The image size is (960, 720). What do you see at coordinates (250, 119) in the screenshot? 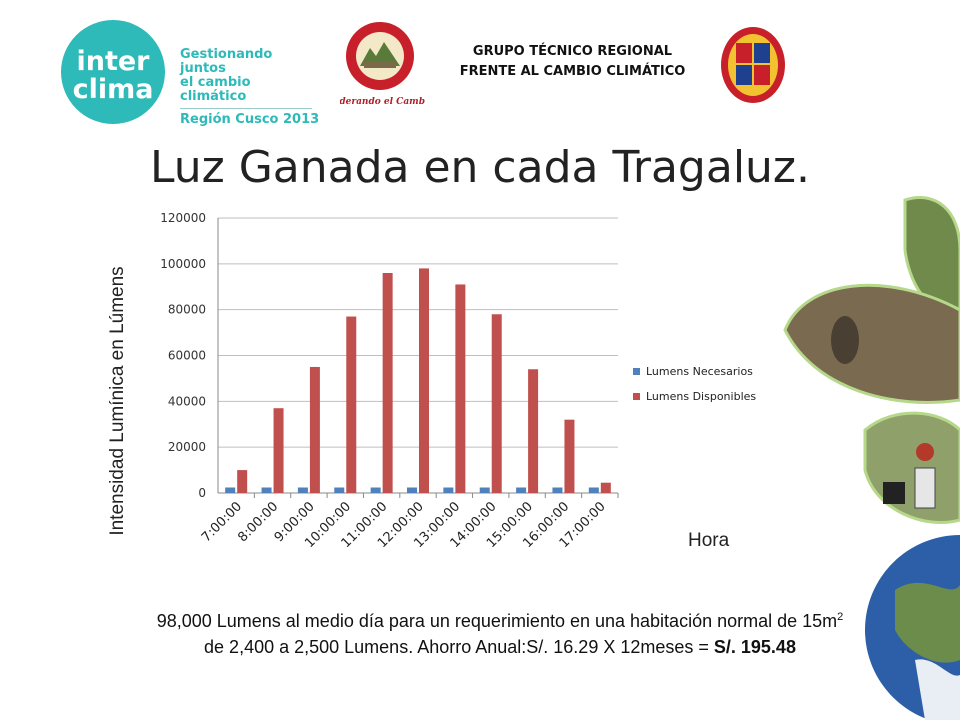
I see `logo-tag3: Región Cusco 2013` at bounding box center [250, 119].